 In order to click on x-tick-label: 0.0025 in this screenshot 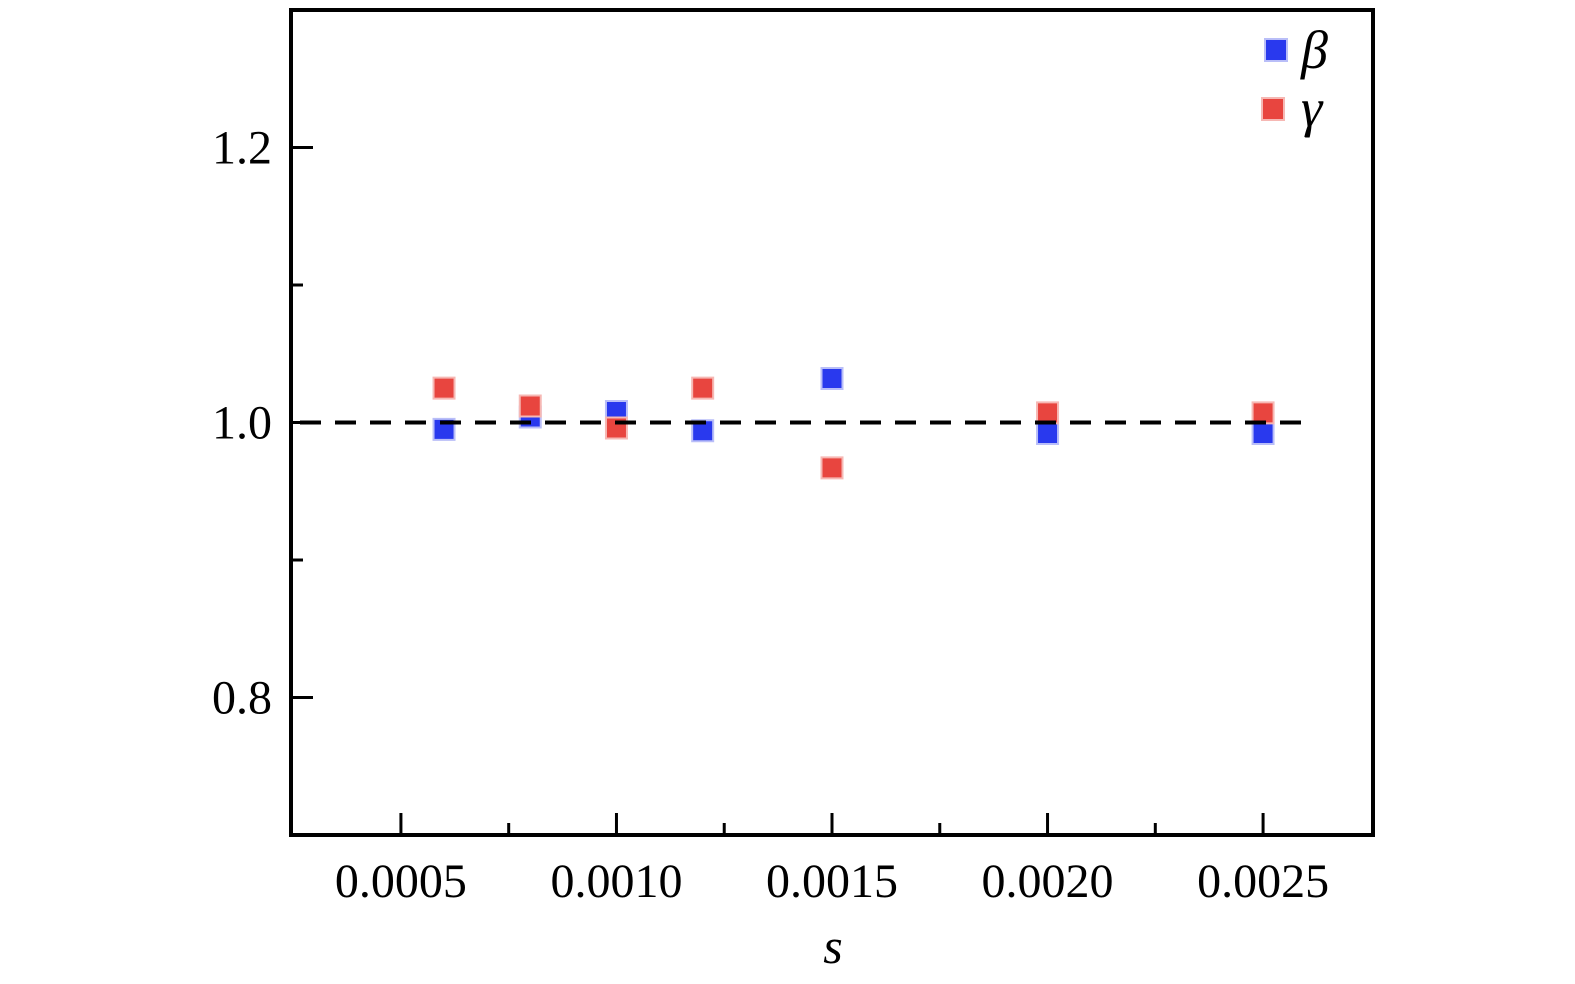, I will do `click(1263, 881)`.